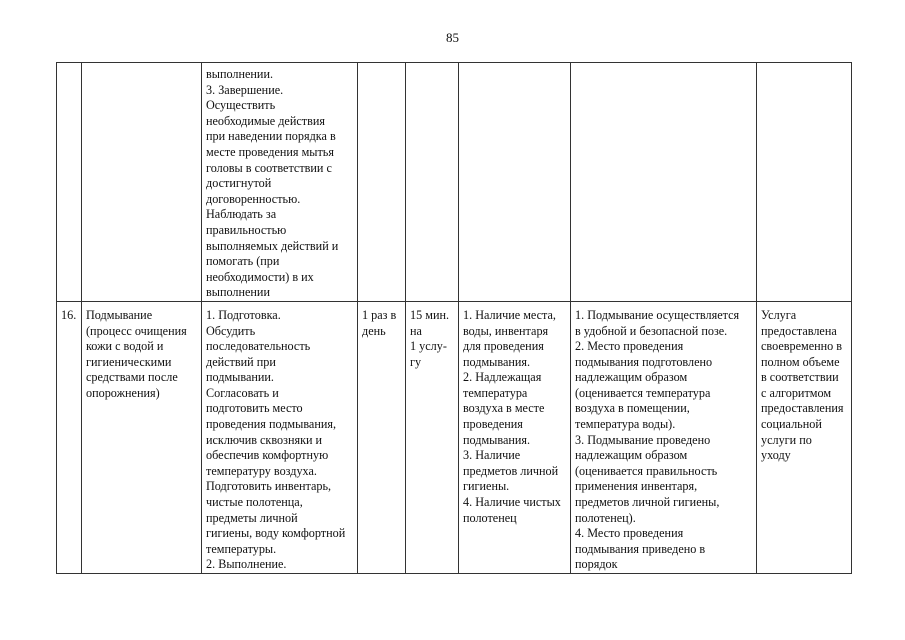  I want to click on cell-result, so click(804, 182).